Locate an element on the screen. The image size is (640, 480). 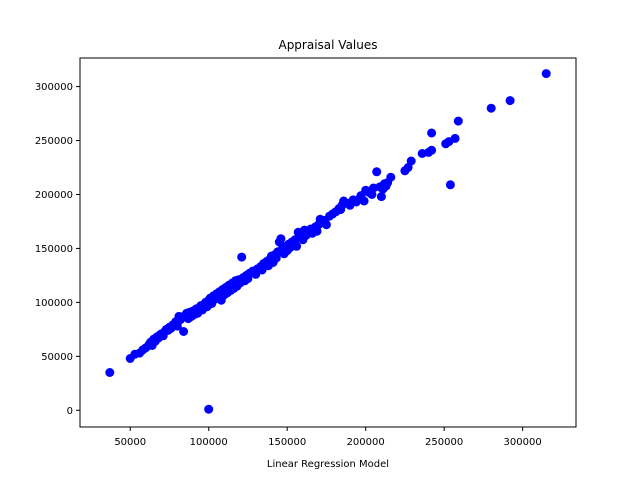
y-tick-label: 100000 is located at coordinates (54, 303).